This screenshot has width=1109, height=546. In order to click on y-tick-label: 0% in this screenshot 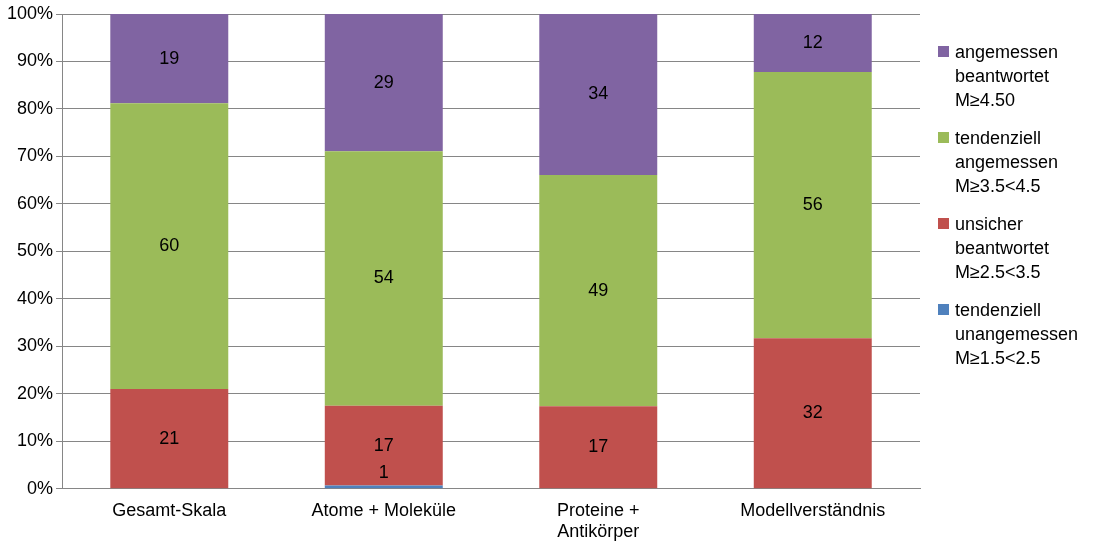, I will do `click(40, 487)`.